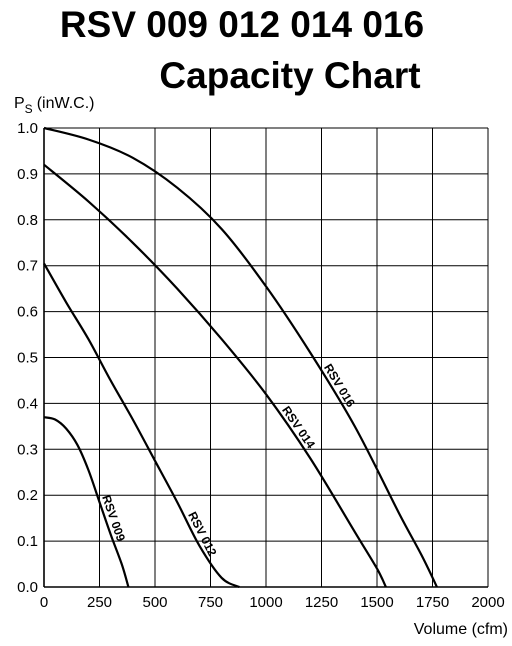  I want to click on y-tick-label: 1.0, so click(27, 128).